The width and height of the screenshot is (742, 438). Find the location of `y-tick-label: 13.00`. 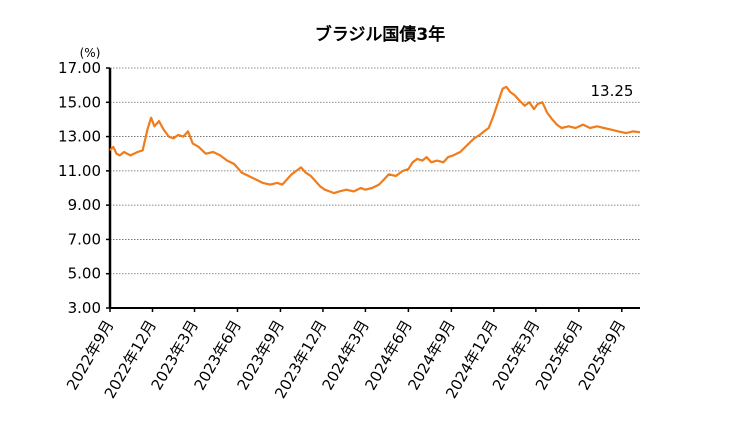

y-tick-label: 13.00 is located at coordinates (79, 137).